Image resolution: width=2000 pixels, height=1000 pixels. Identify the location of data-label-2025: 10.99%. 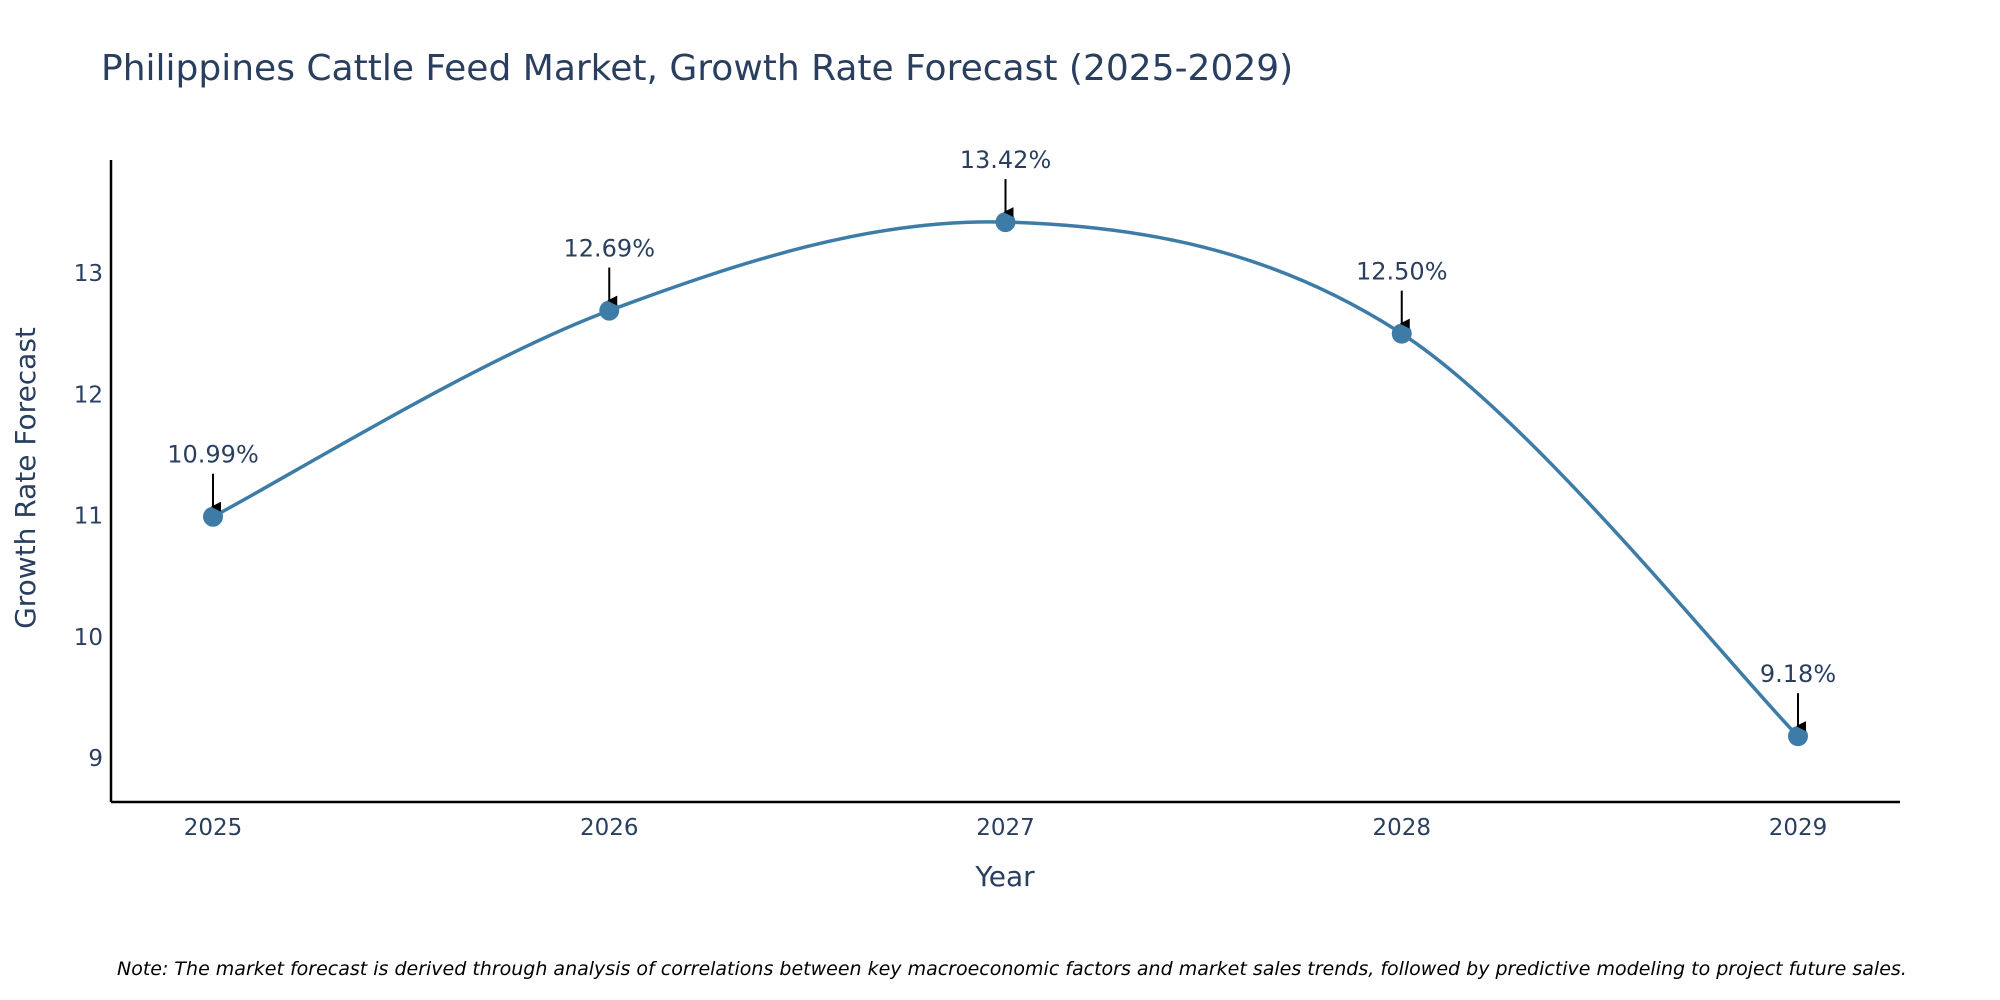
(213, 455).